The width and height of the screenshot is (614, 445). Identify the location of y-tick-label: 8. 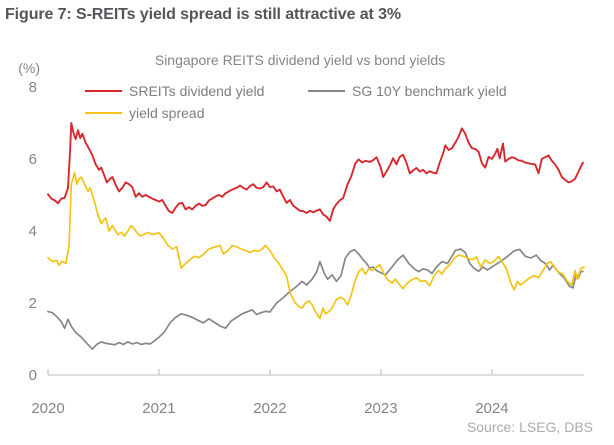
(33, 87).